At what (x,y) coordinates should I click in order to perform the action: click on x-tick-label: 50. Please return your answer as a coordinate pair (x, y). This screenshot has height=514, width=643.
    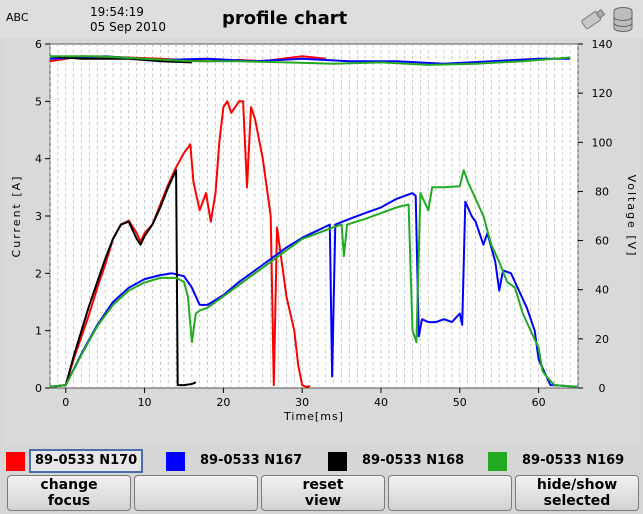
    Looking at the image, I should click on (460, 402).